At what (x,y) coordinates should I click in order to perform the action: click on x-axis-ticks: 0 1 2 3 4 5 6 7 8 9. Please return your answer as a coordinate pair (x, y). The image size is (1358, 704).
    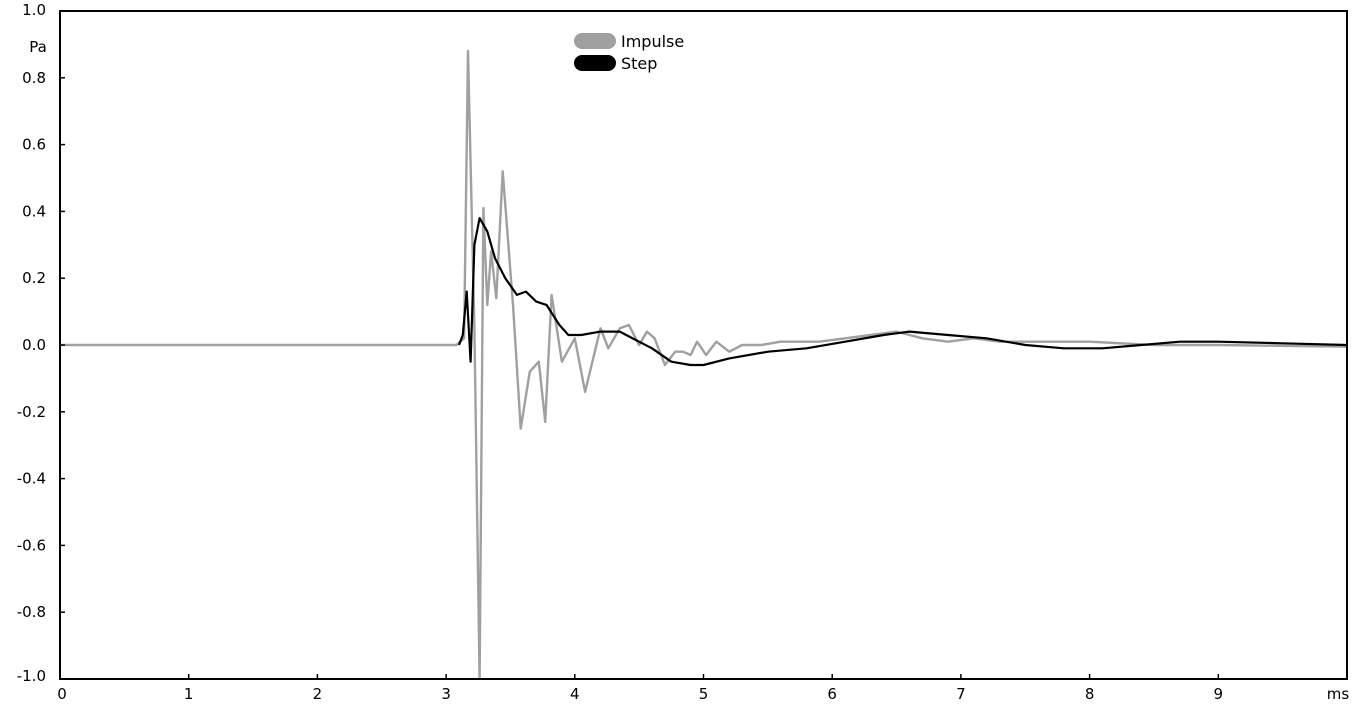
    Looking at the image, I should click on (640, 688).